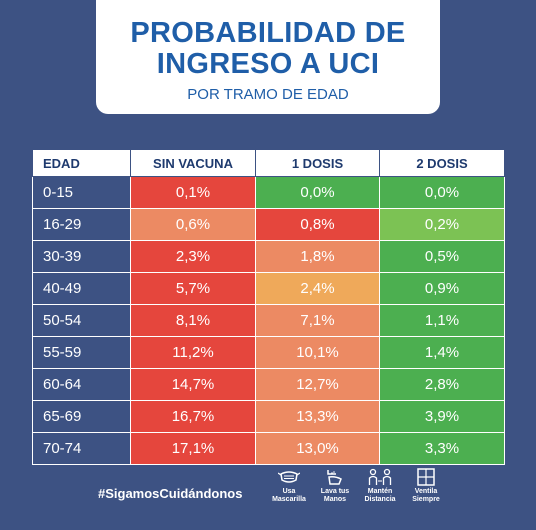 The height and width of the screenshot is (530, 536). What do you see at coordinates (317, 416) in the screenshot?
I see `cell-one-dose: 13,3%` at bounding box center [317, 416].